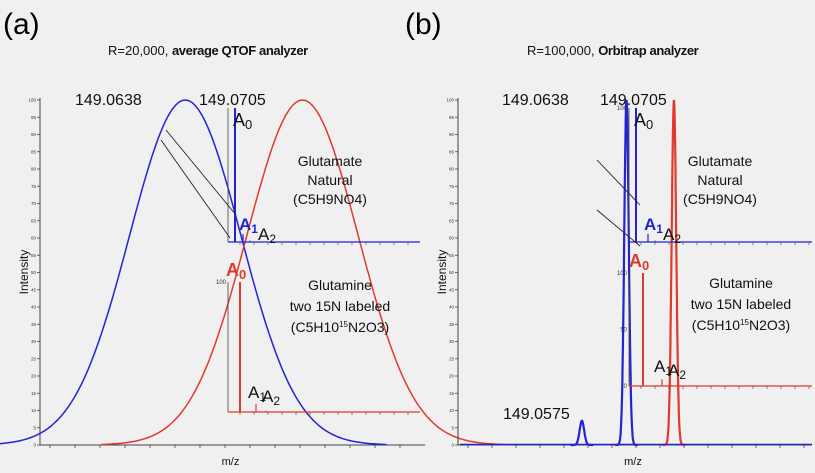  I want to click on panel-b-y-tick-label: 80, so click(452, 169).